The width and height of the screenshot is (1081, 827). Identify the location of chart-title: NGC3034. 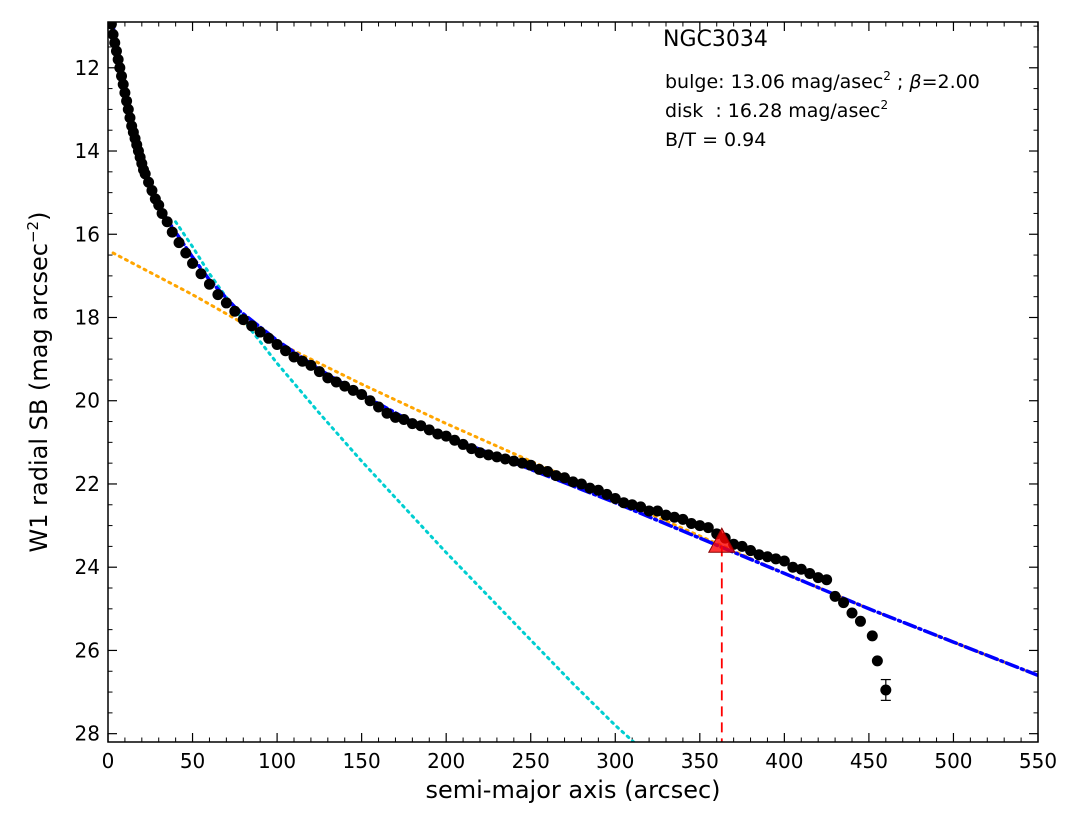
(715, 39).